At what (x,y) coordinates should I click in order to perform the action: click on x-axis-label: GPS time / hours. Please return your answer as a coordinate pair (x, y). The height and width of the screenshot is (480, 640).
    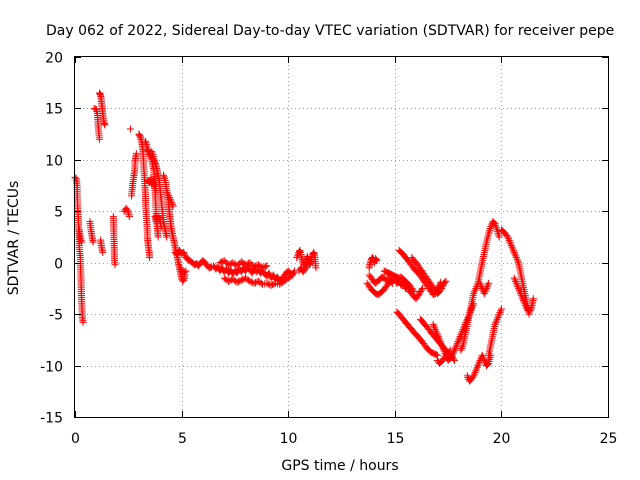
    Looking at the image, I should click on (339, 466).